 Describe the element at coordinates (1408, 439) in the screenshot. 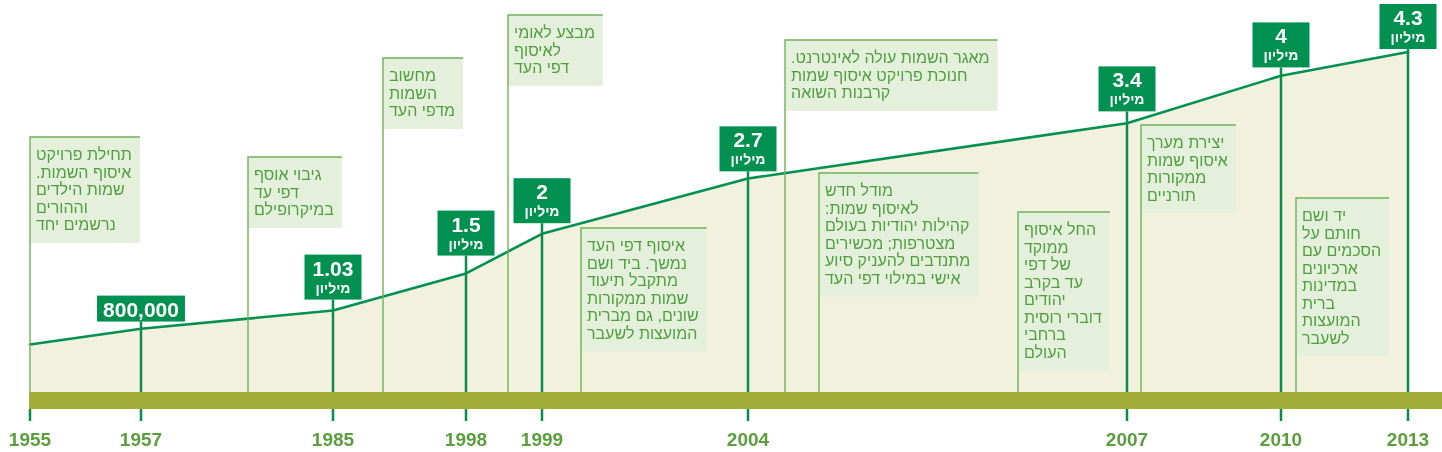

I see `x-tick-label: 2013` at that location.